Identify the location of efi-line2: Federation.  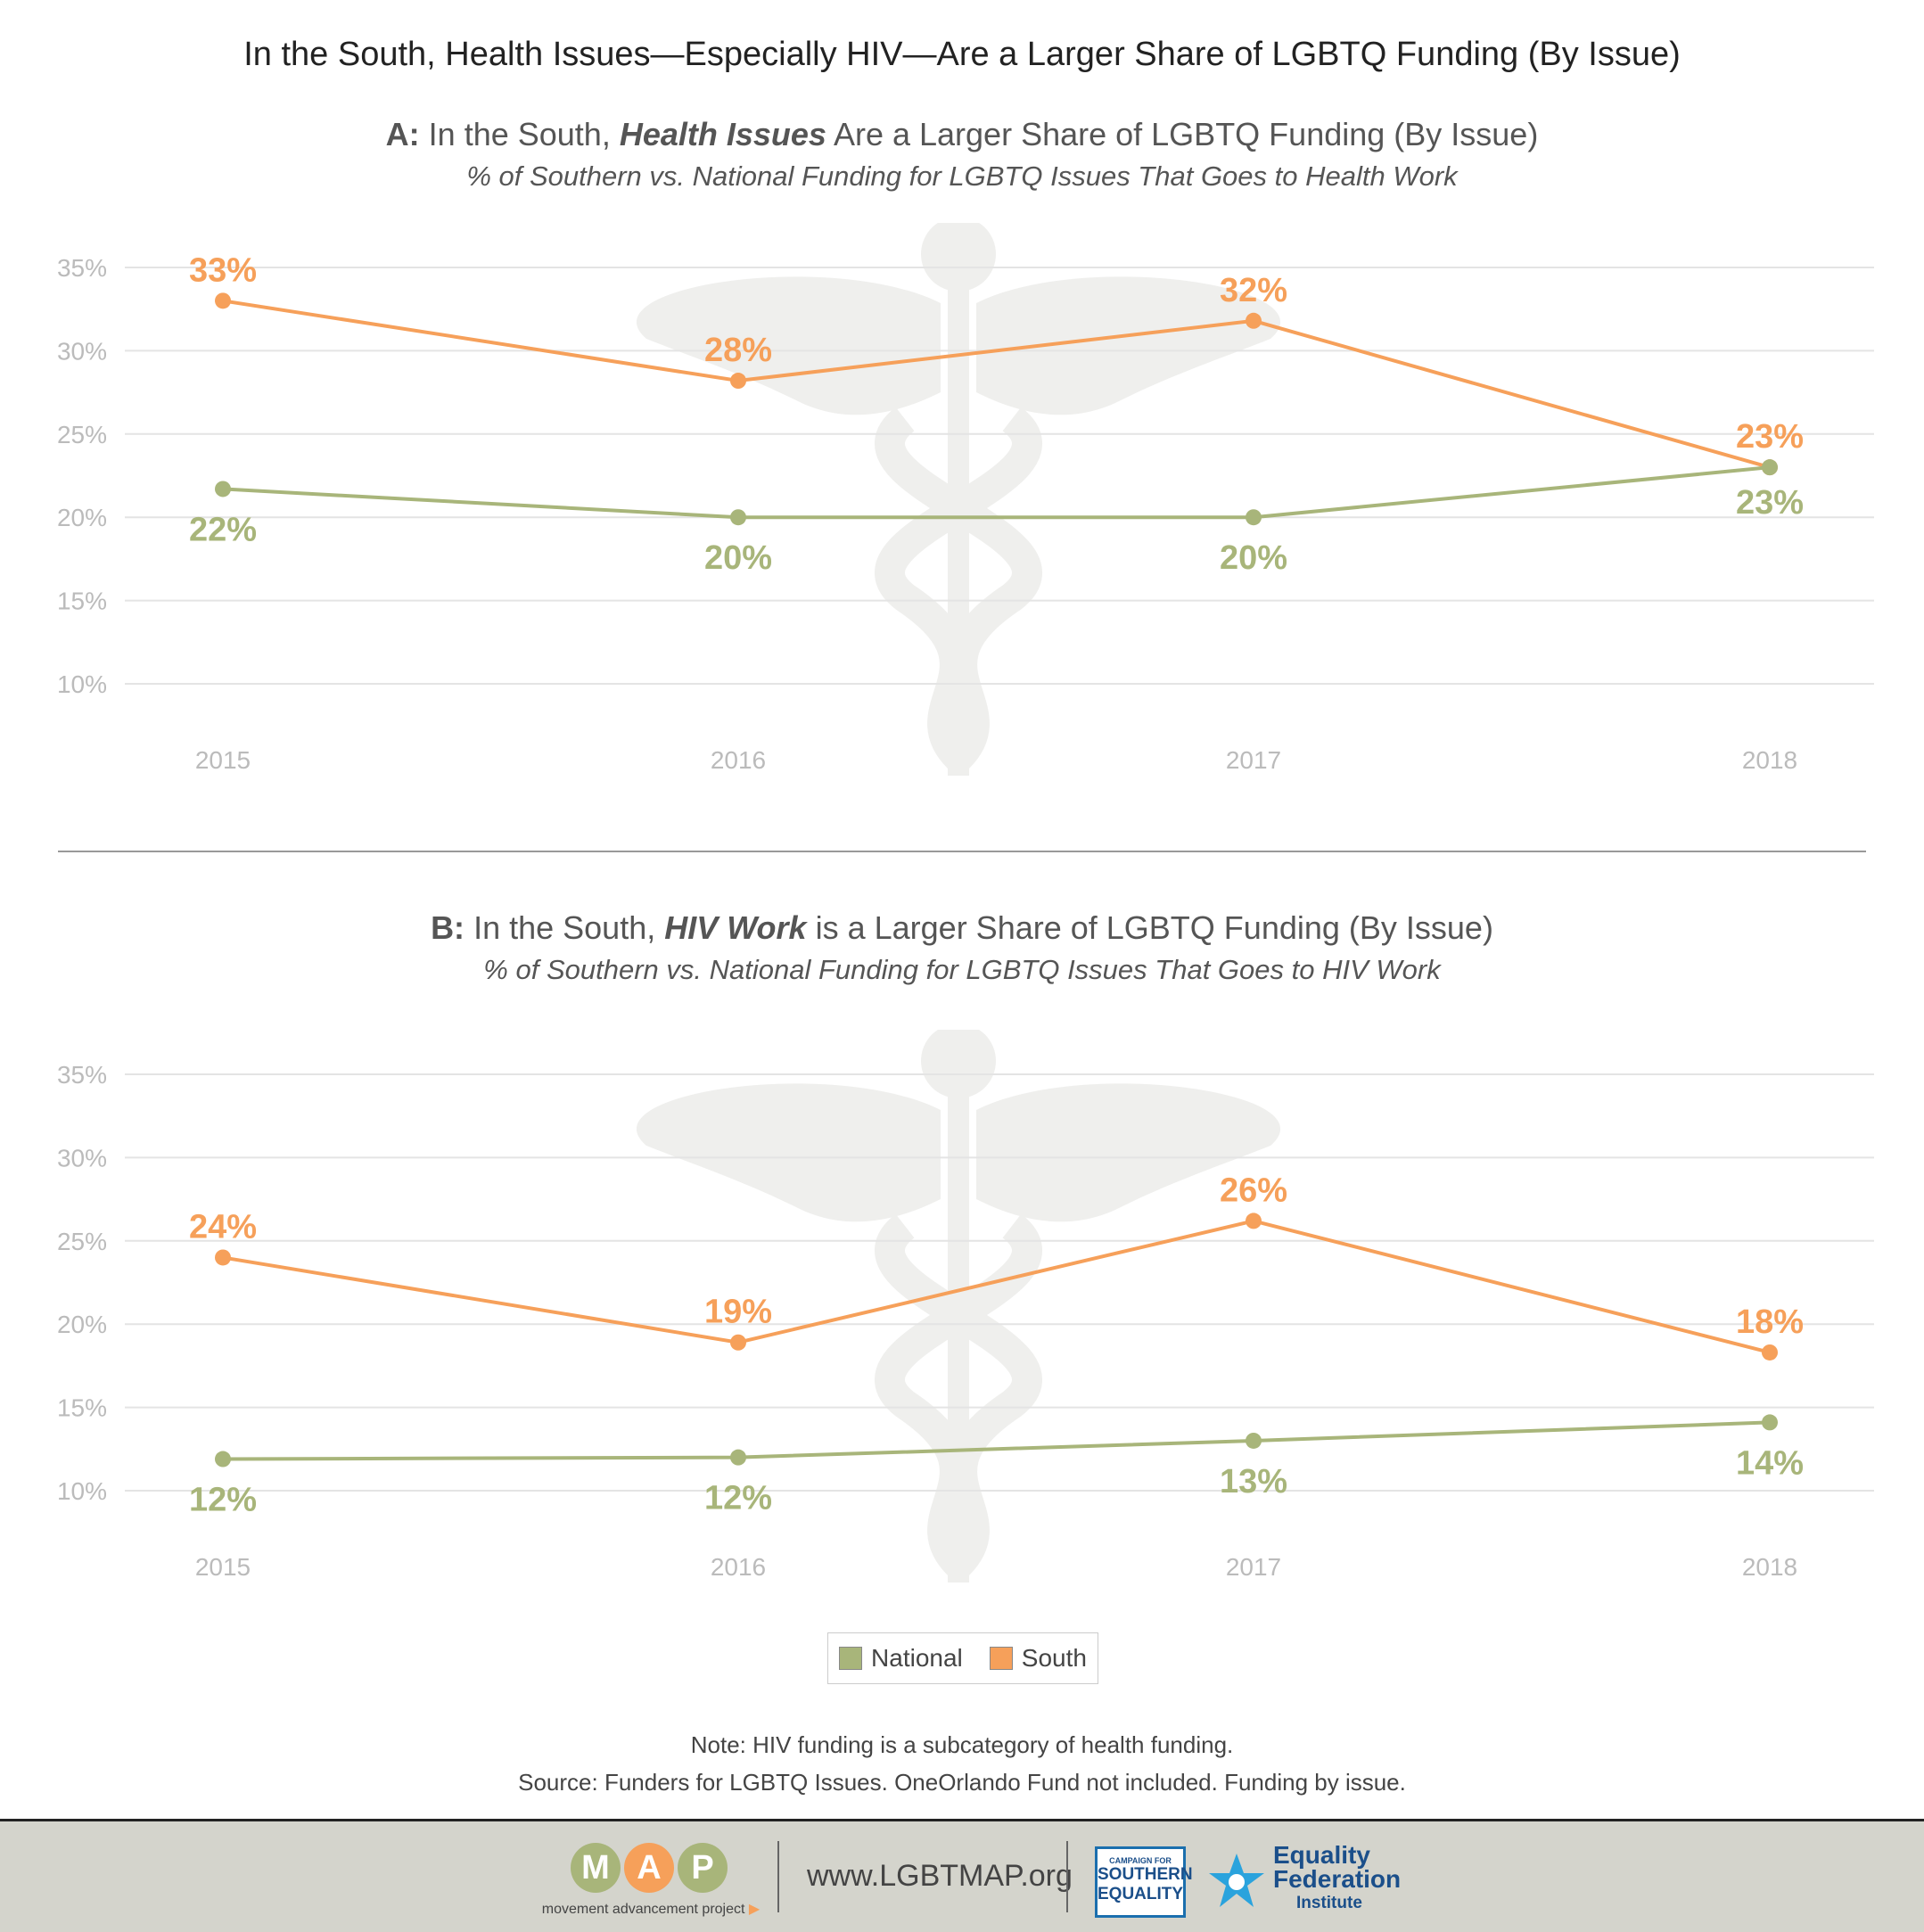
(1337, 1879).